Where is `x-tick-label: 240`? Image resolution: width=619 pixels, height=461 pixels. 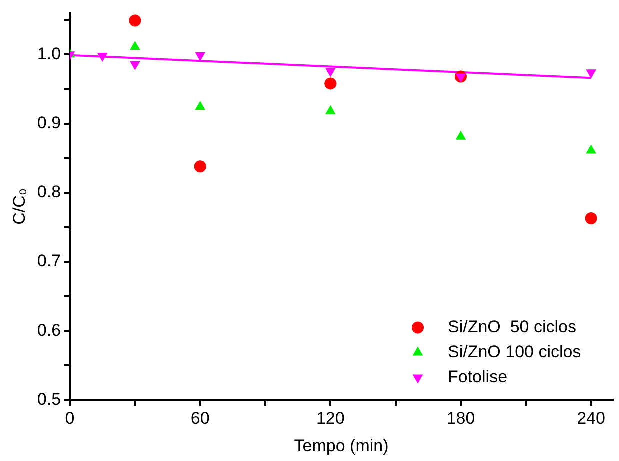
x-tick-label: 240 is located at coordinates (591, 418).